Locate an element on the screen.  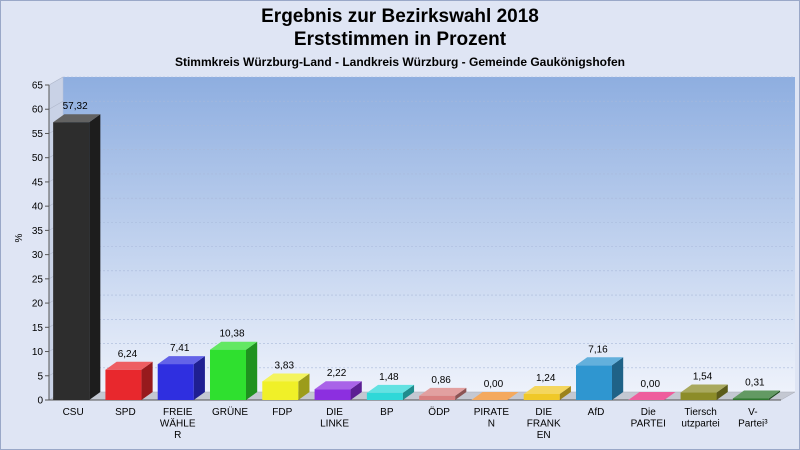
x-tick-label: FRANK is located at coordinates (544, 424).